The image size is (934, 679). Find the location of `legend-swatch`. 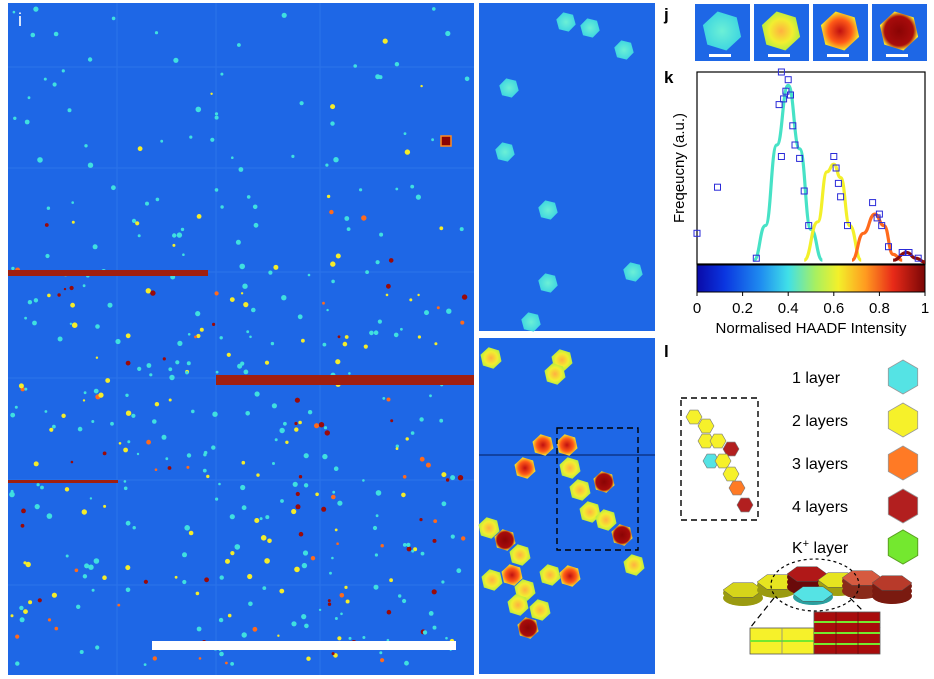

legend-swatch is located at coordinates (903, 506).